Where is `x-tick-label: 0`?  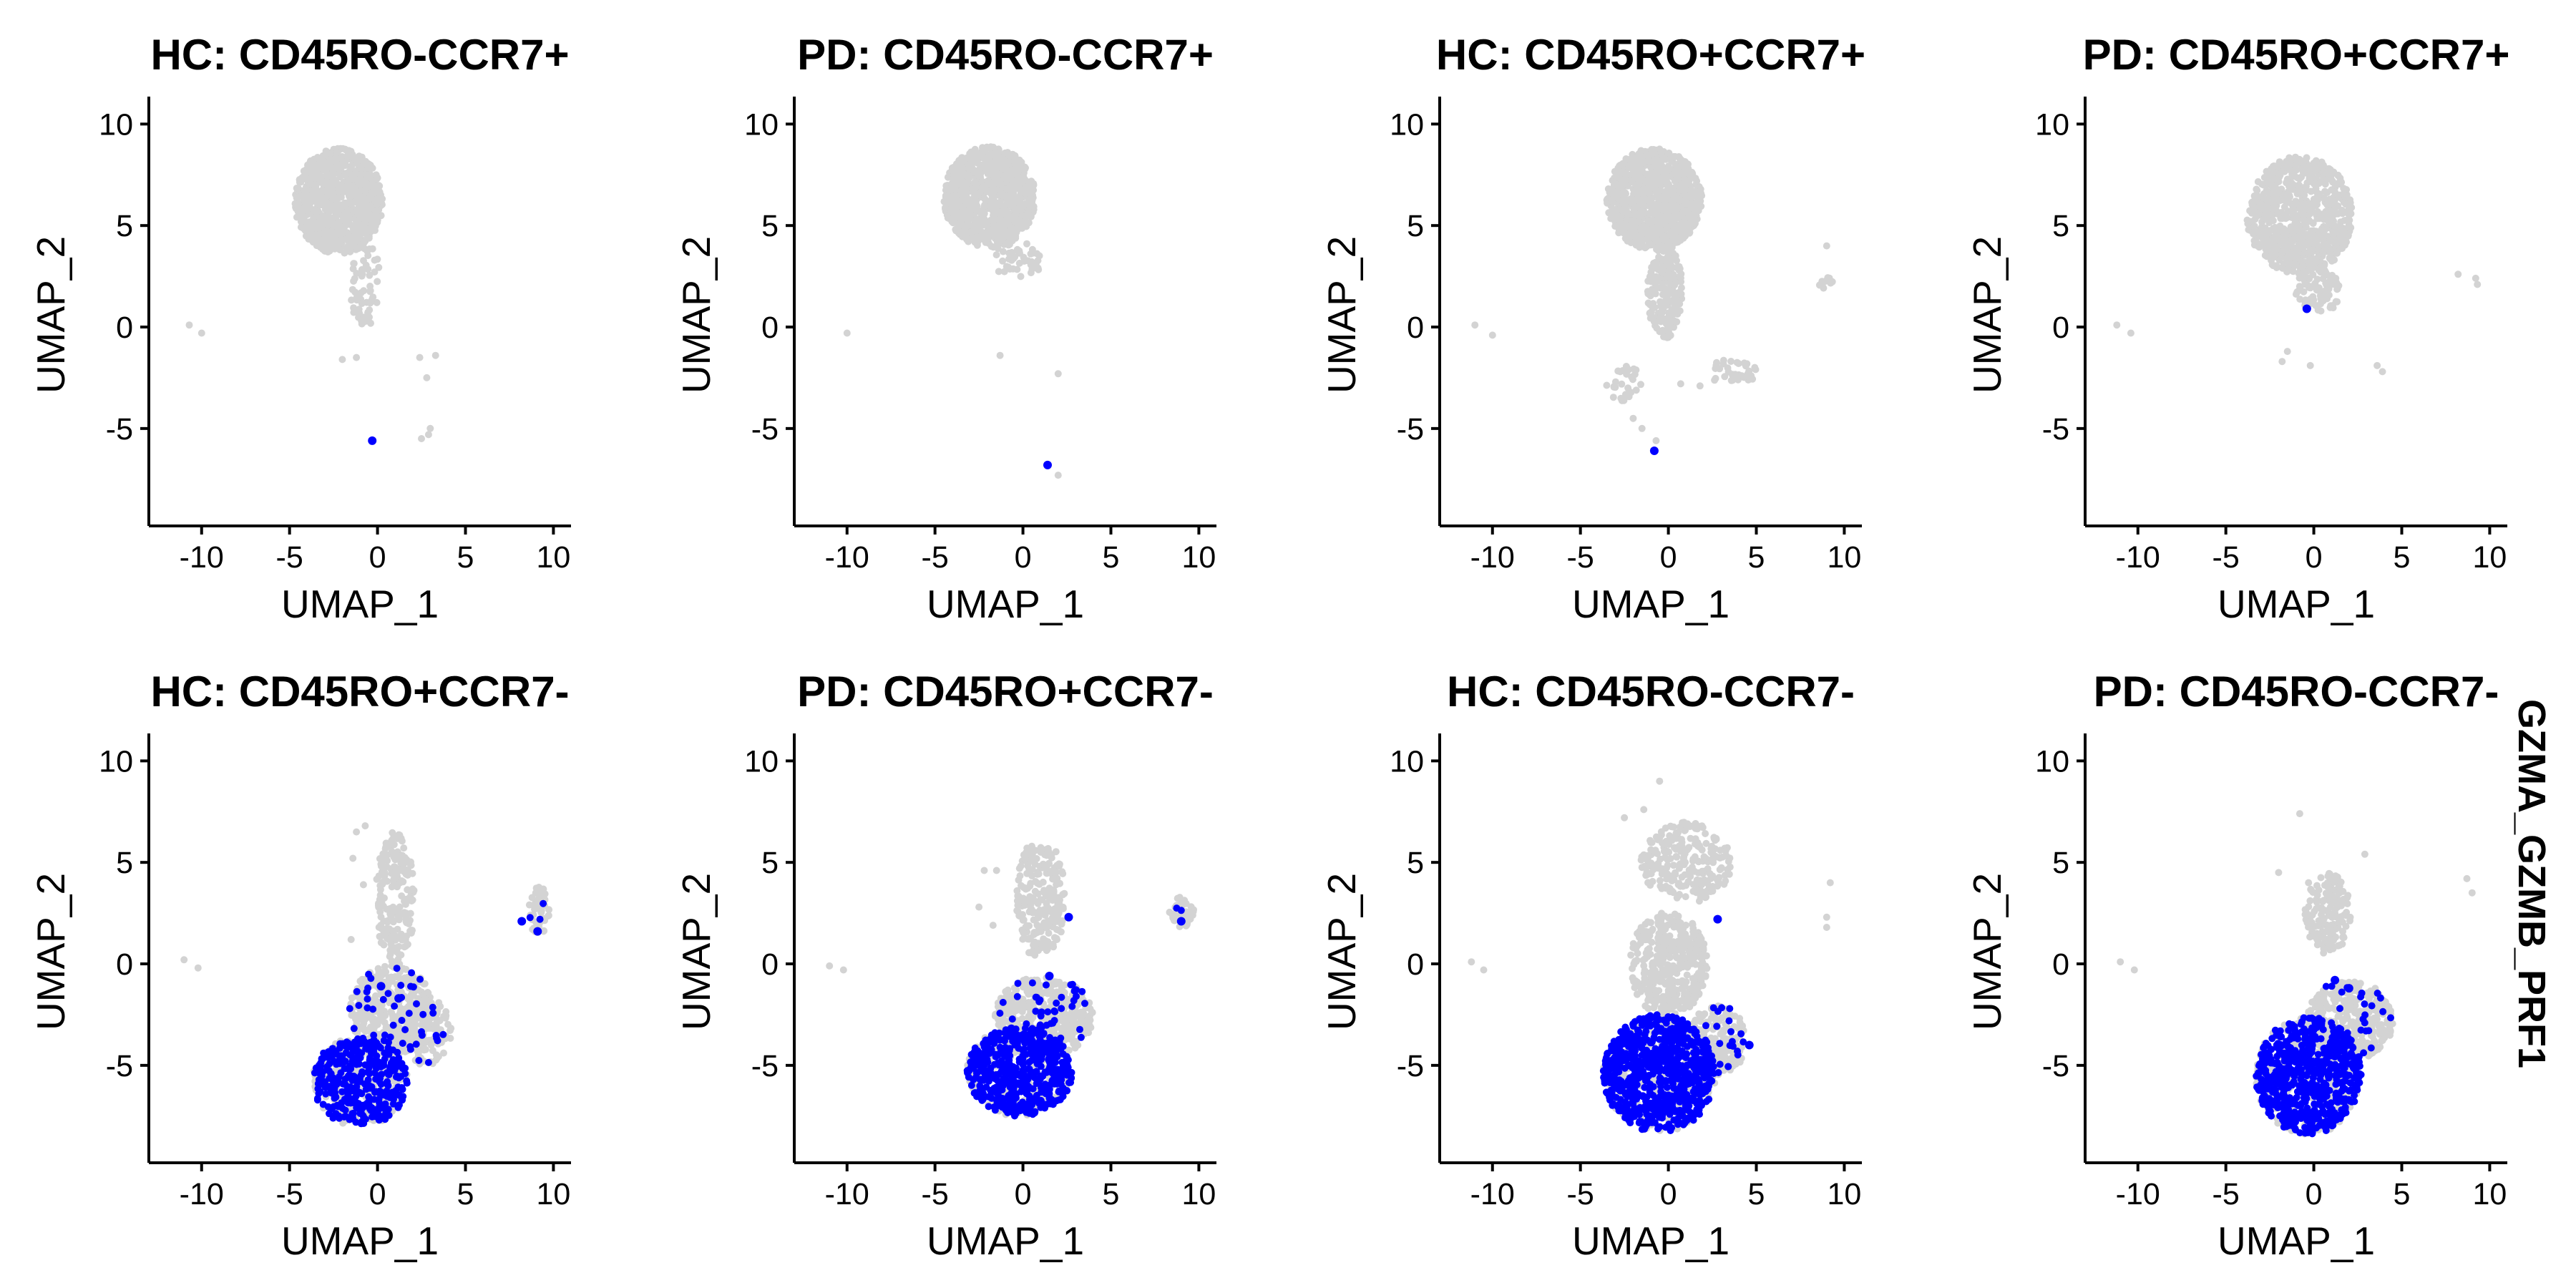
x-tick-label: 0 is located at coordinates (2314, 557).